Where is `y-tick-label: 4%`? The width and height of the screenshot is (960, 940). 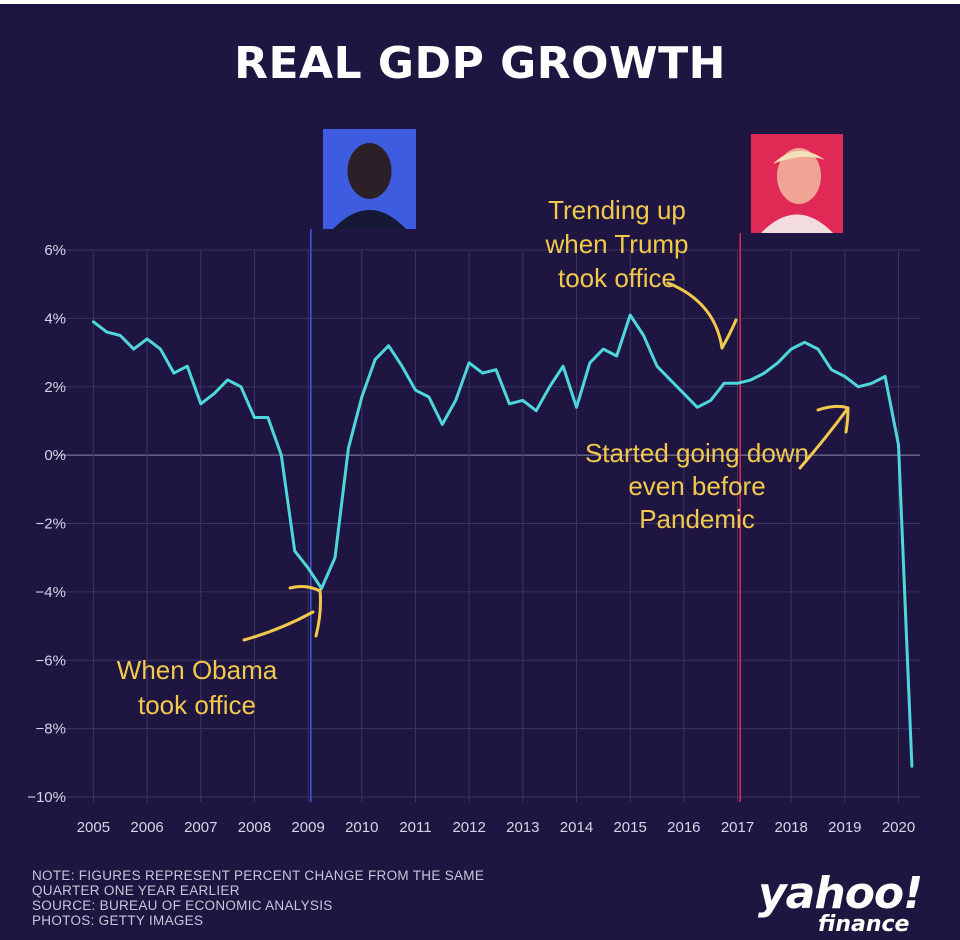 y-tick-label: 4% is located at coordinates (55, 318).